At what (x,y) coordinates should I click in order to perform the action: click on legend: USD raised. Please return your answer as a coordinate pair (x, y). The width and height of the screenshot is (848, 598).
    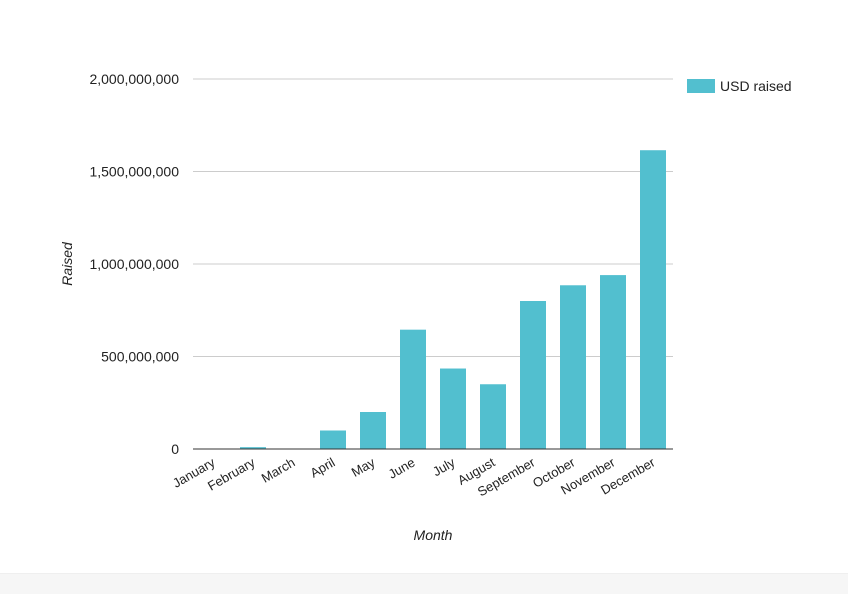
    Looking at the image, I should click on (739, 86).